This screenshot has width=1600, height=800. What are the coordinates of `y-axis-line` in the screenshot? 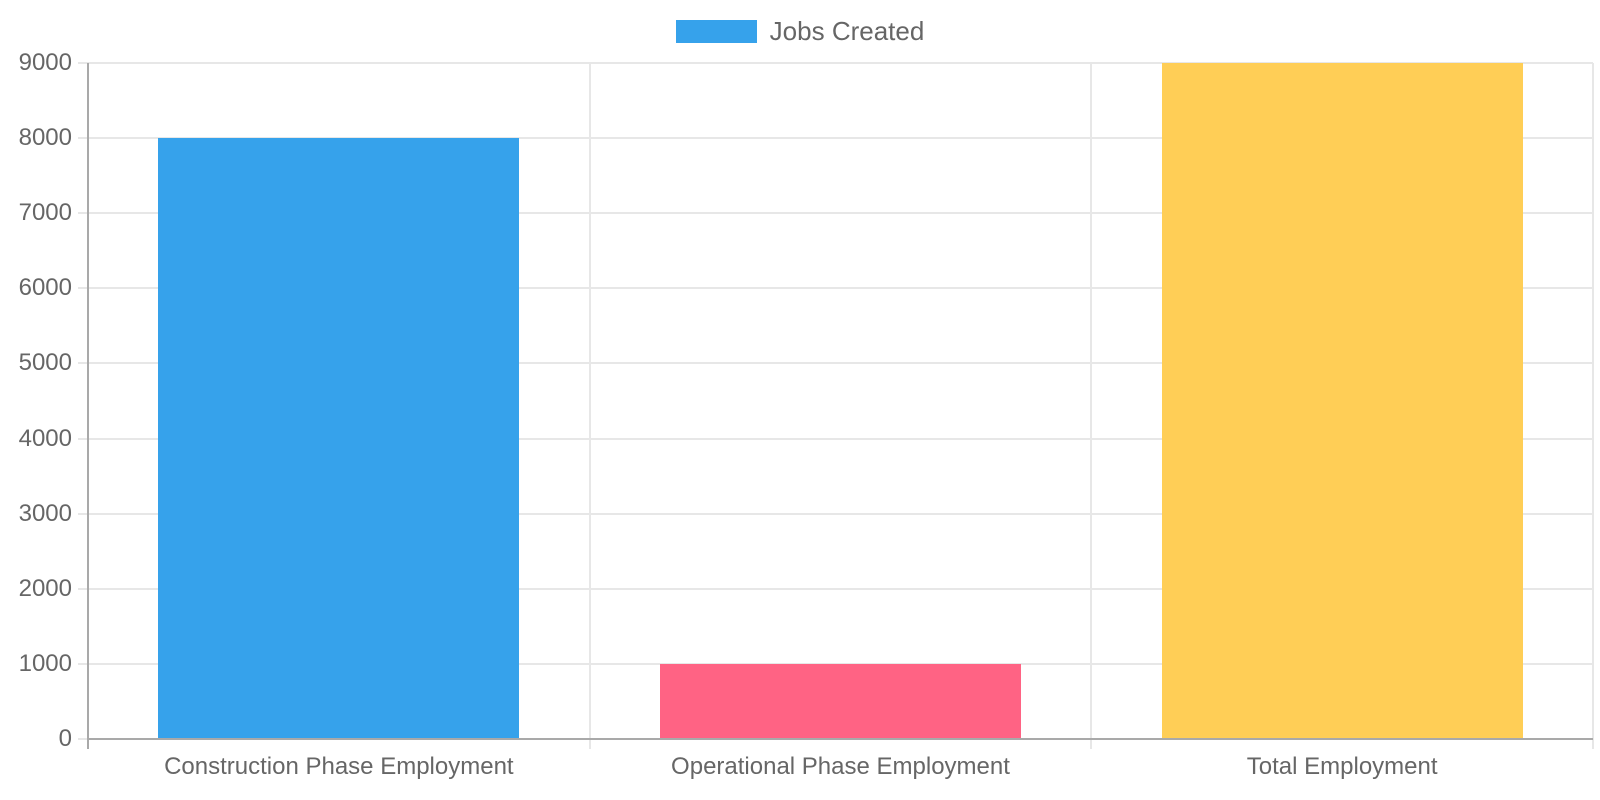 It's located at (88, 406).